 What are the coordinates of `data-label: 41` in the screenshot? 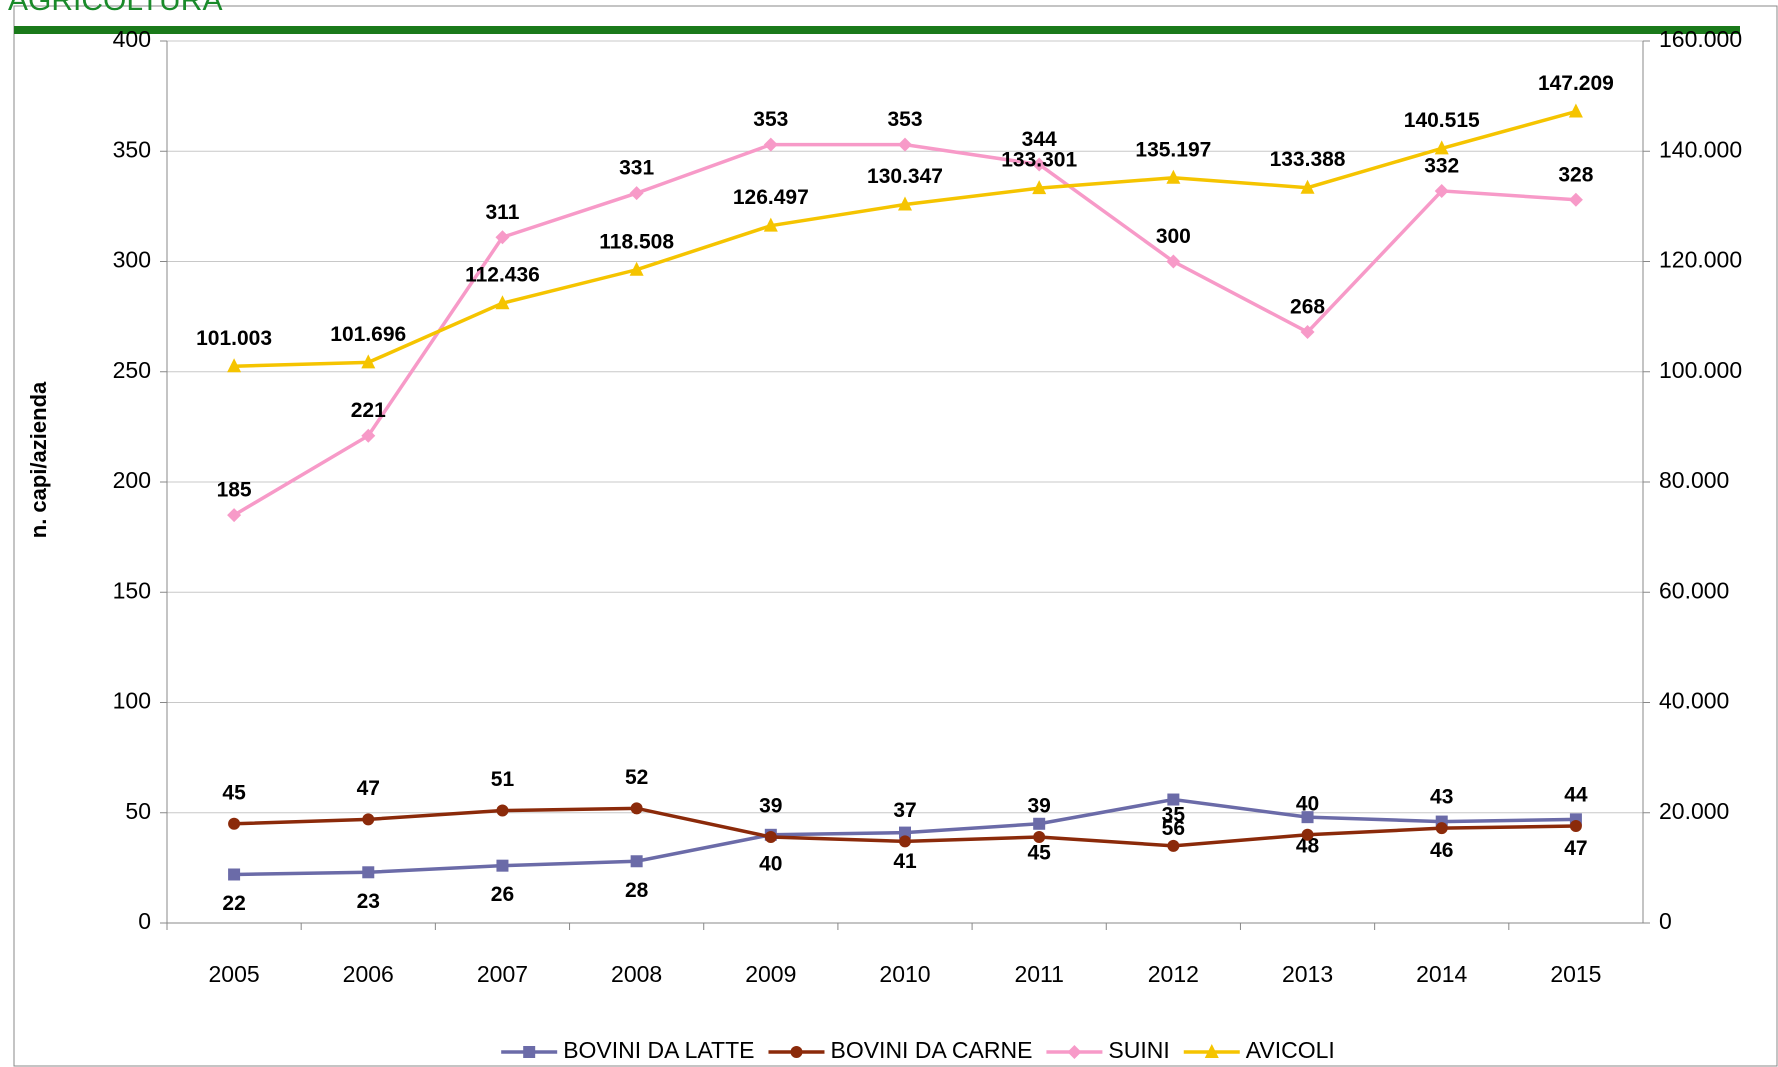 It's located at (905, 861).